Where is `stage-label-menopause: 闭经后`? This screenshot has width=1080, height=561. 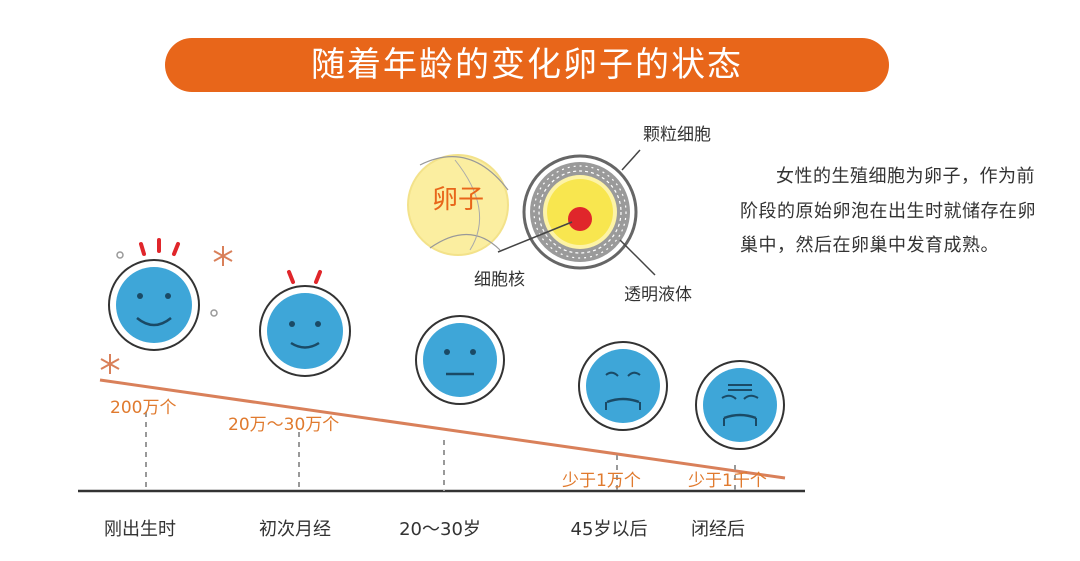
stage-label-menopause: 闭经后 is located at coordinates (718, 529).